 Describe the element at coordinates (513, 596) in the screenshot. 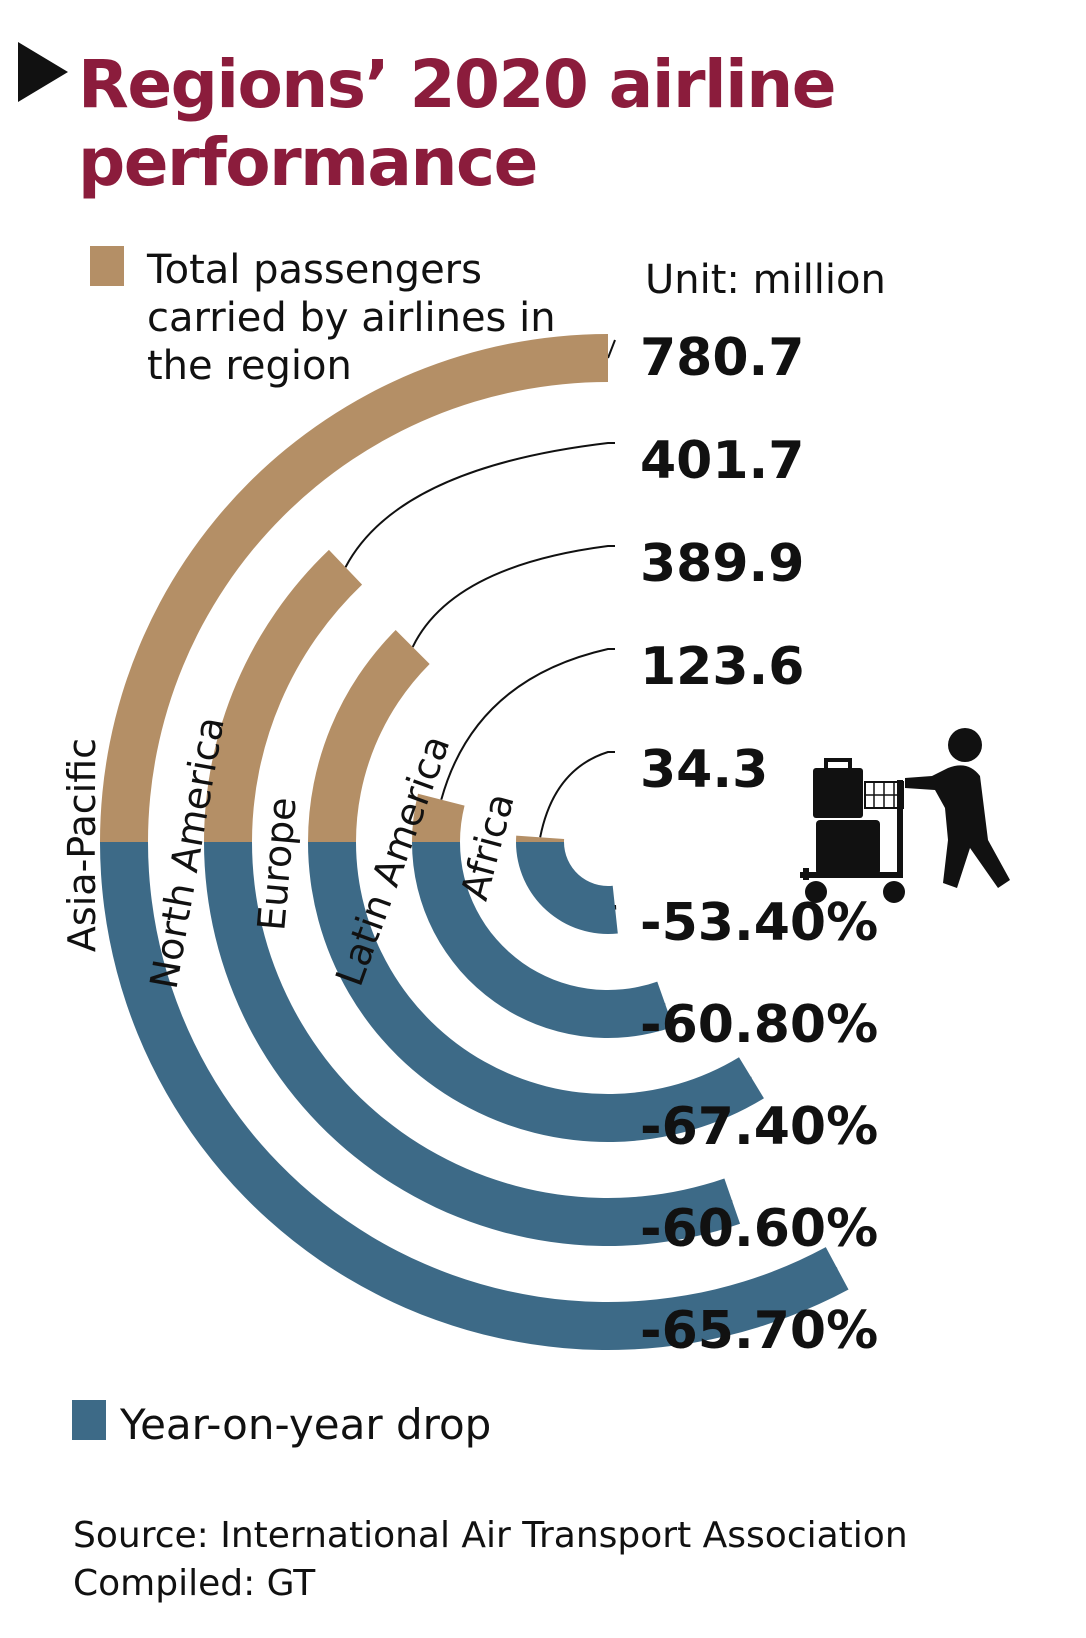

I see `connector-passengers-europe` at that location.